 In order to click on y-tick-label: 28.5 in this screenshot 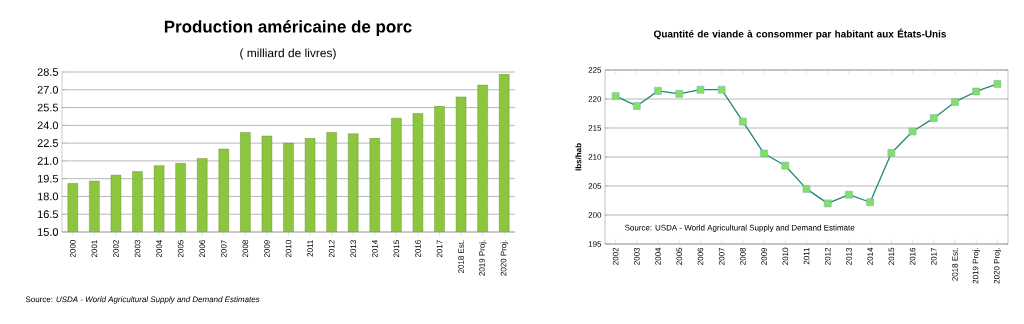, I will do `click(48, 72)`.